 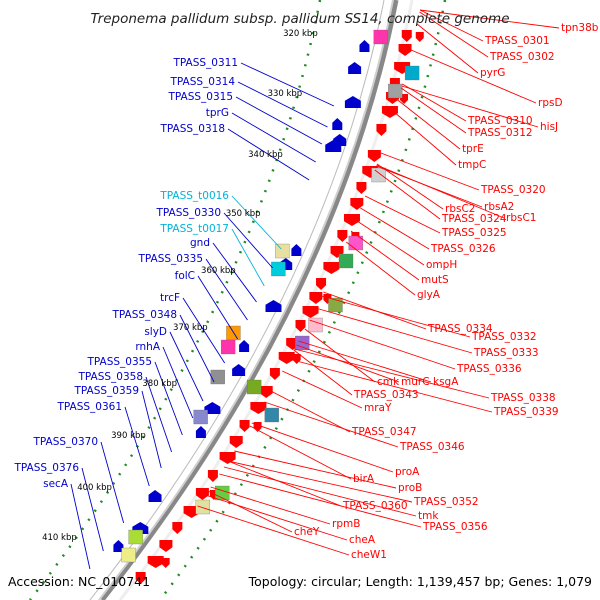 What do you see at coordinates (106, 391) in the screenshot?
I see `gene-label-left: TPASS_0359` at bounding box center [106, 391].